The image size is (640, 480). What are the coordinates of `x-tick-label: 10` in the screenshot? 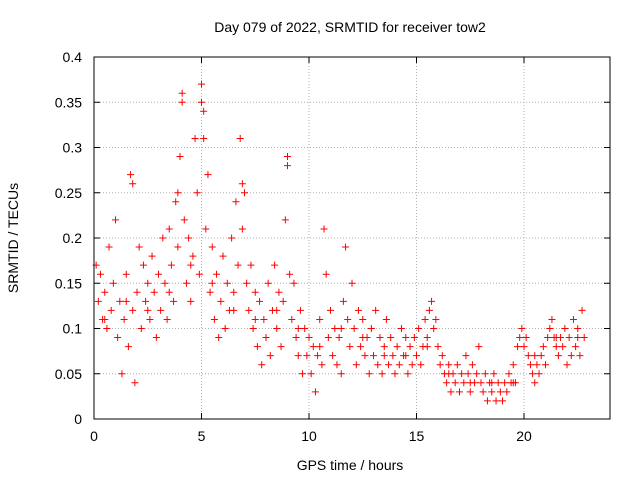 It's located at (309, 436).